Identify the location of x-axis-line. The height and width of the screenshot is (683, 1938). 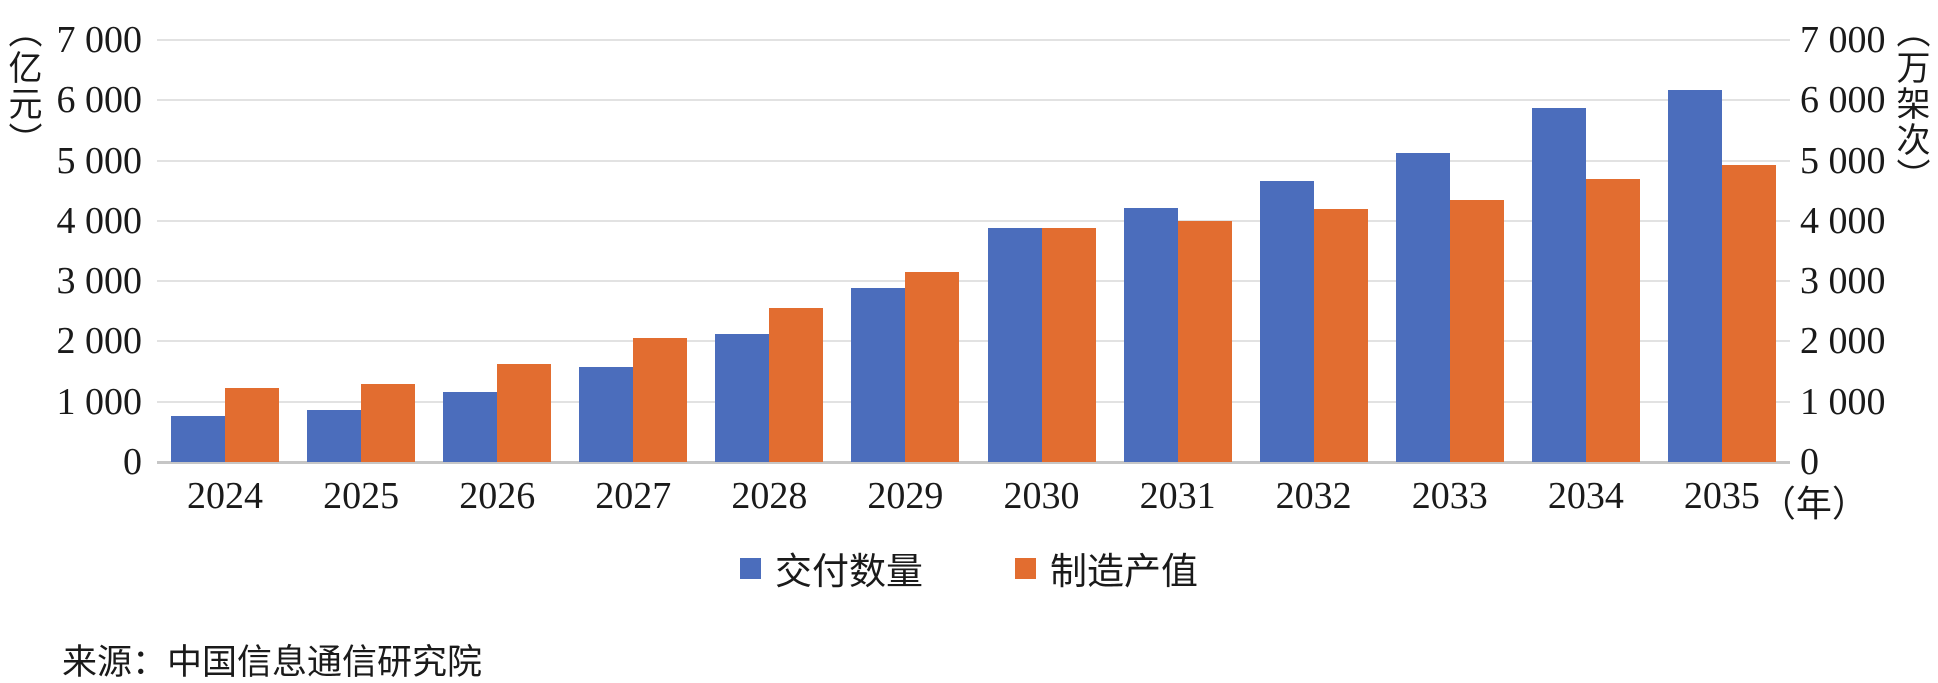
(973, 462).